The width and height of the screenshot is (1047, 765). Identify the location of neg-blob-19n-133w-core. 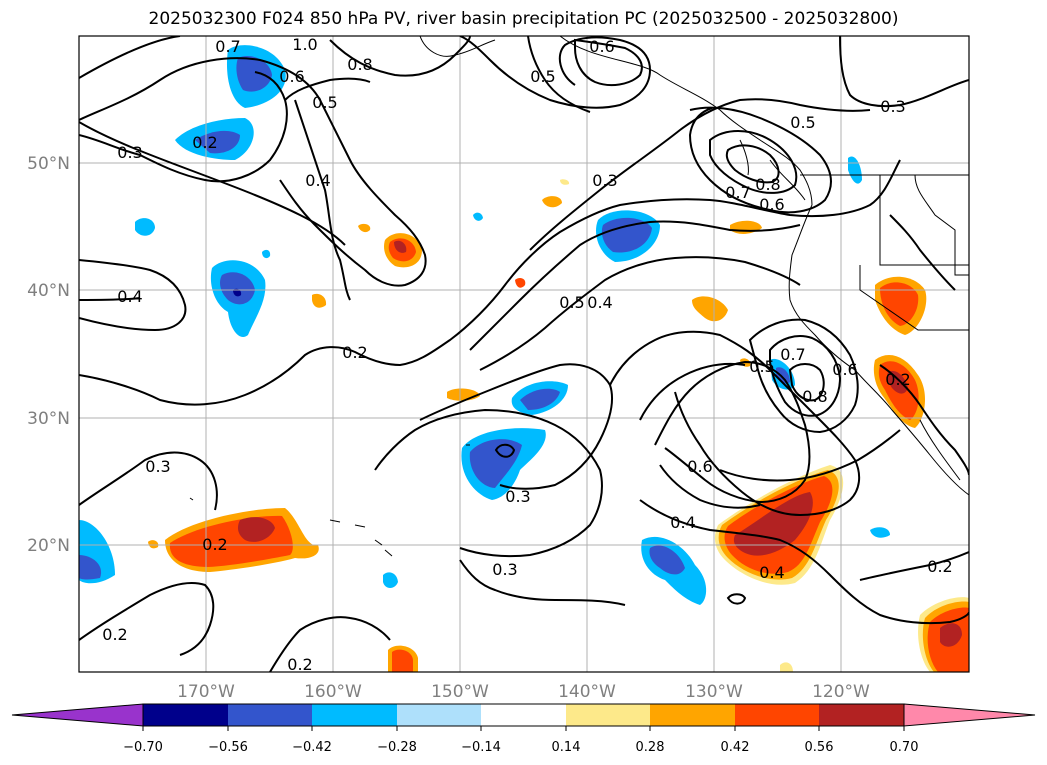
(667, 560).